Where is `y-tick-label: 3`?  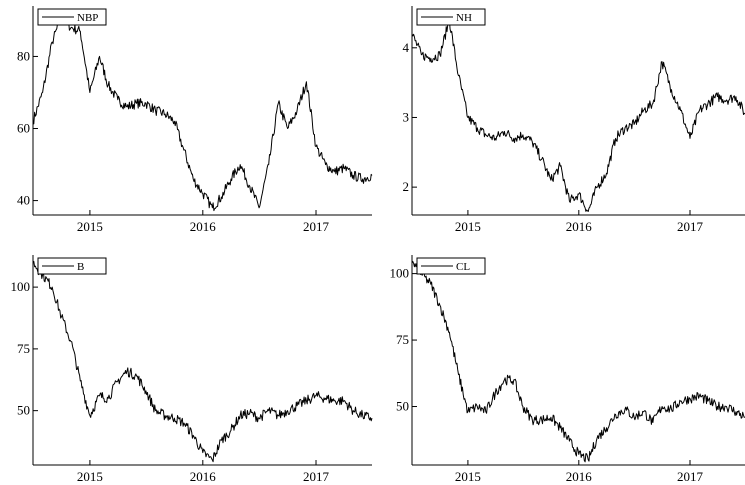
y-tick-label: 3 is located at coordinates (406, 116).